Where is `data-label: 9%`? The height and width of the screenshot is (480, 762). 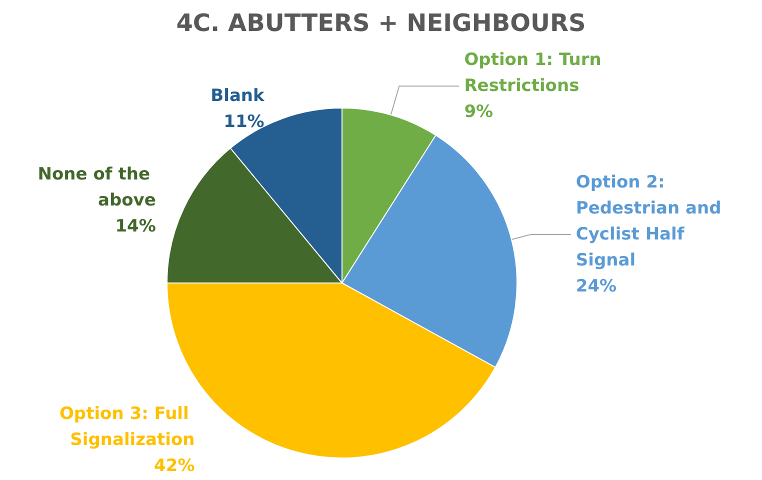
data-label: 9% is located at coordinates (479, 112).